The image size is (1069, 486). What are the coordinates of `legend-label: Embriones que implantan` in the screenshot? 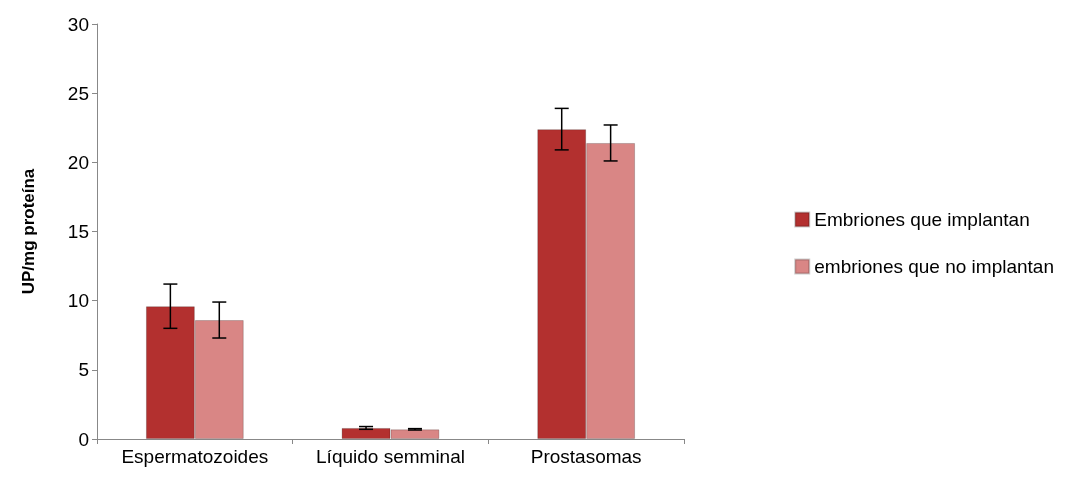 It's located at (922, 219).